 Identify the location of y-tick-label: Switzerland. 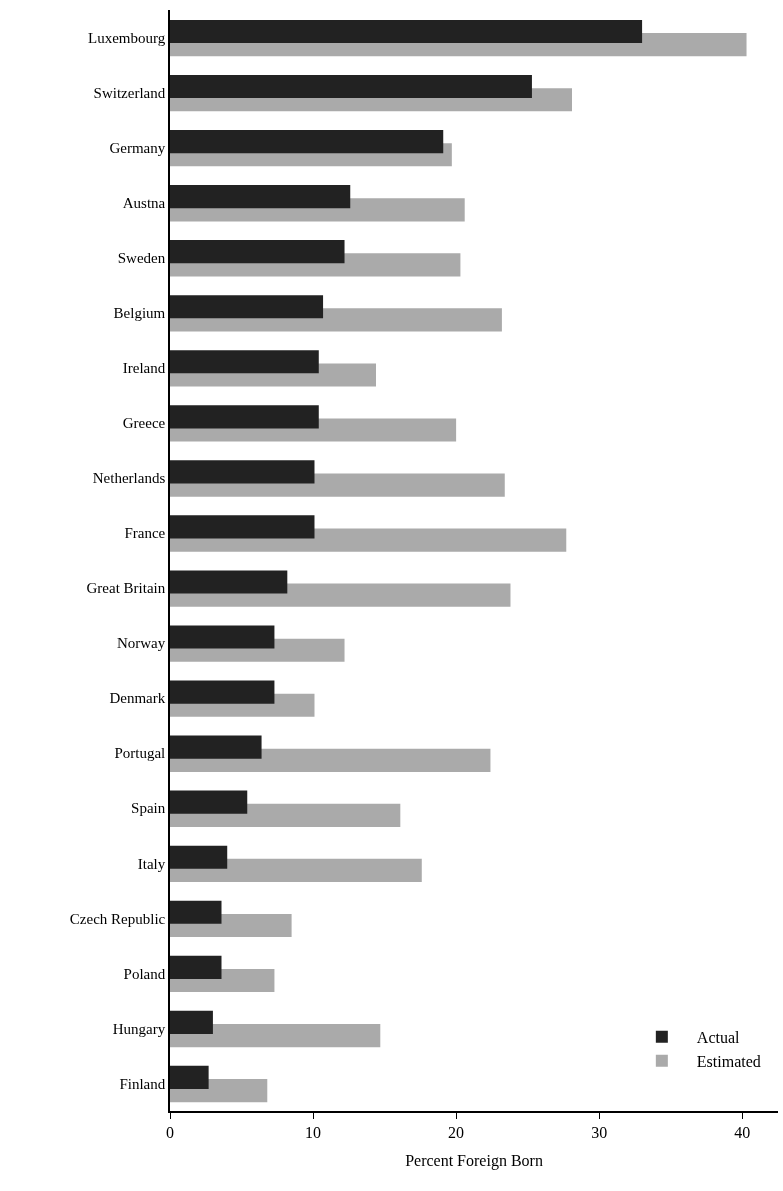
(129, 92).